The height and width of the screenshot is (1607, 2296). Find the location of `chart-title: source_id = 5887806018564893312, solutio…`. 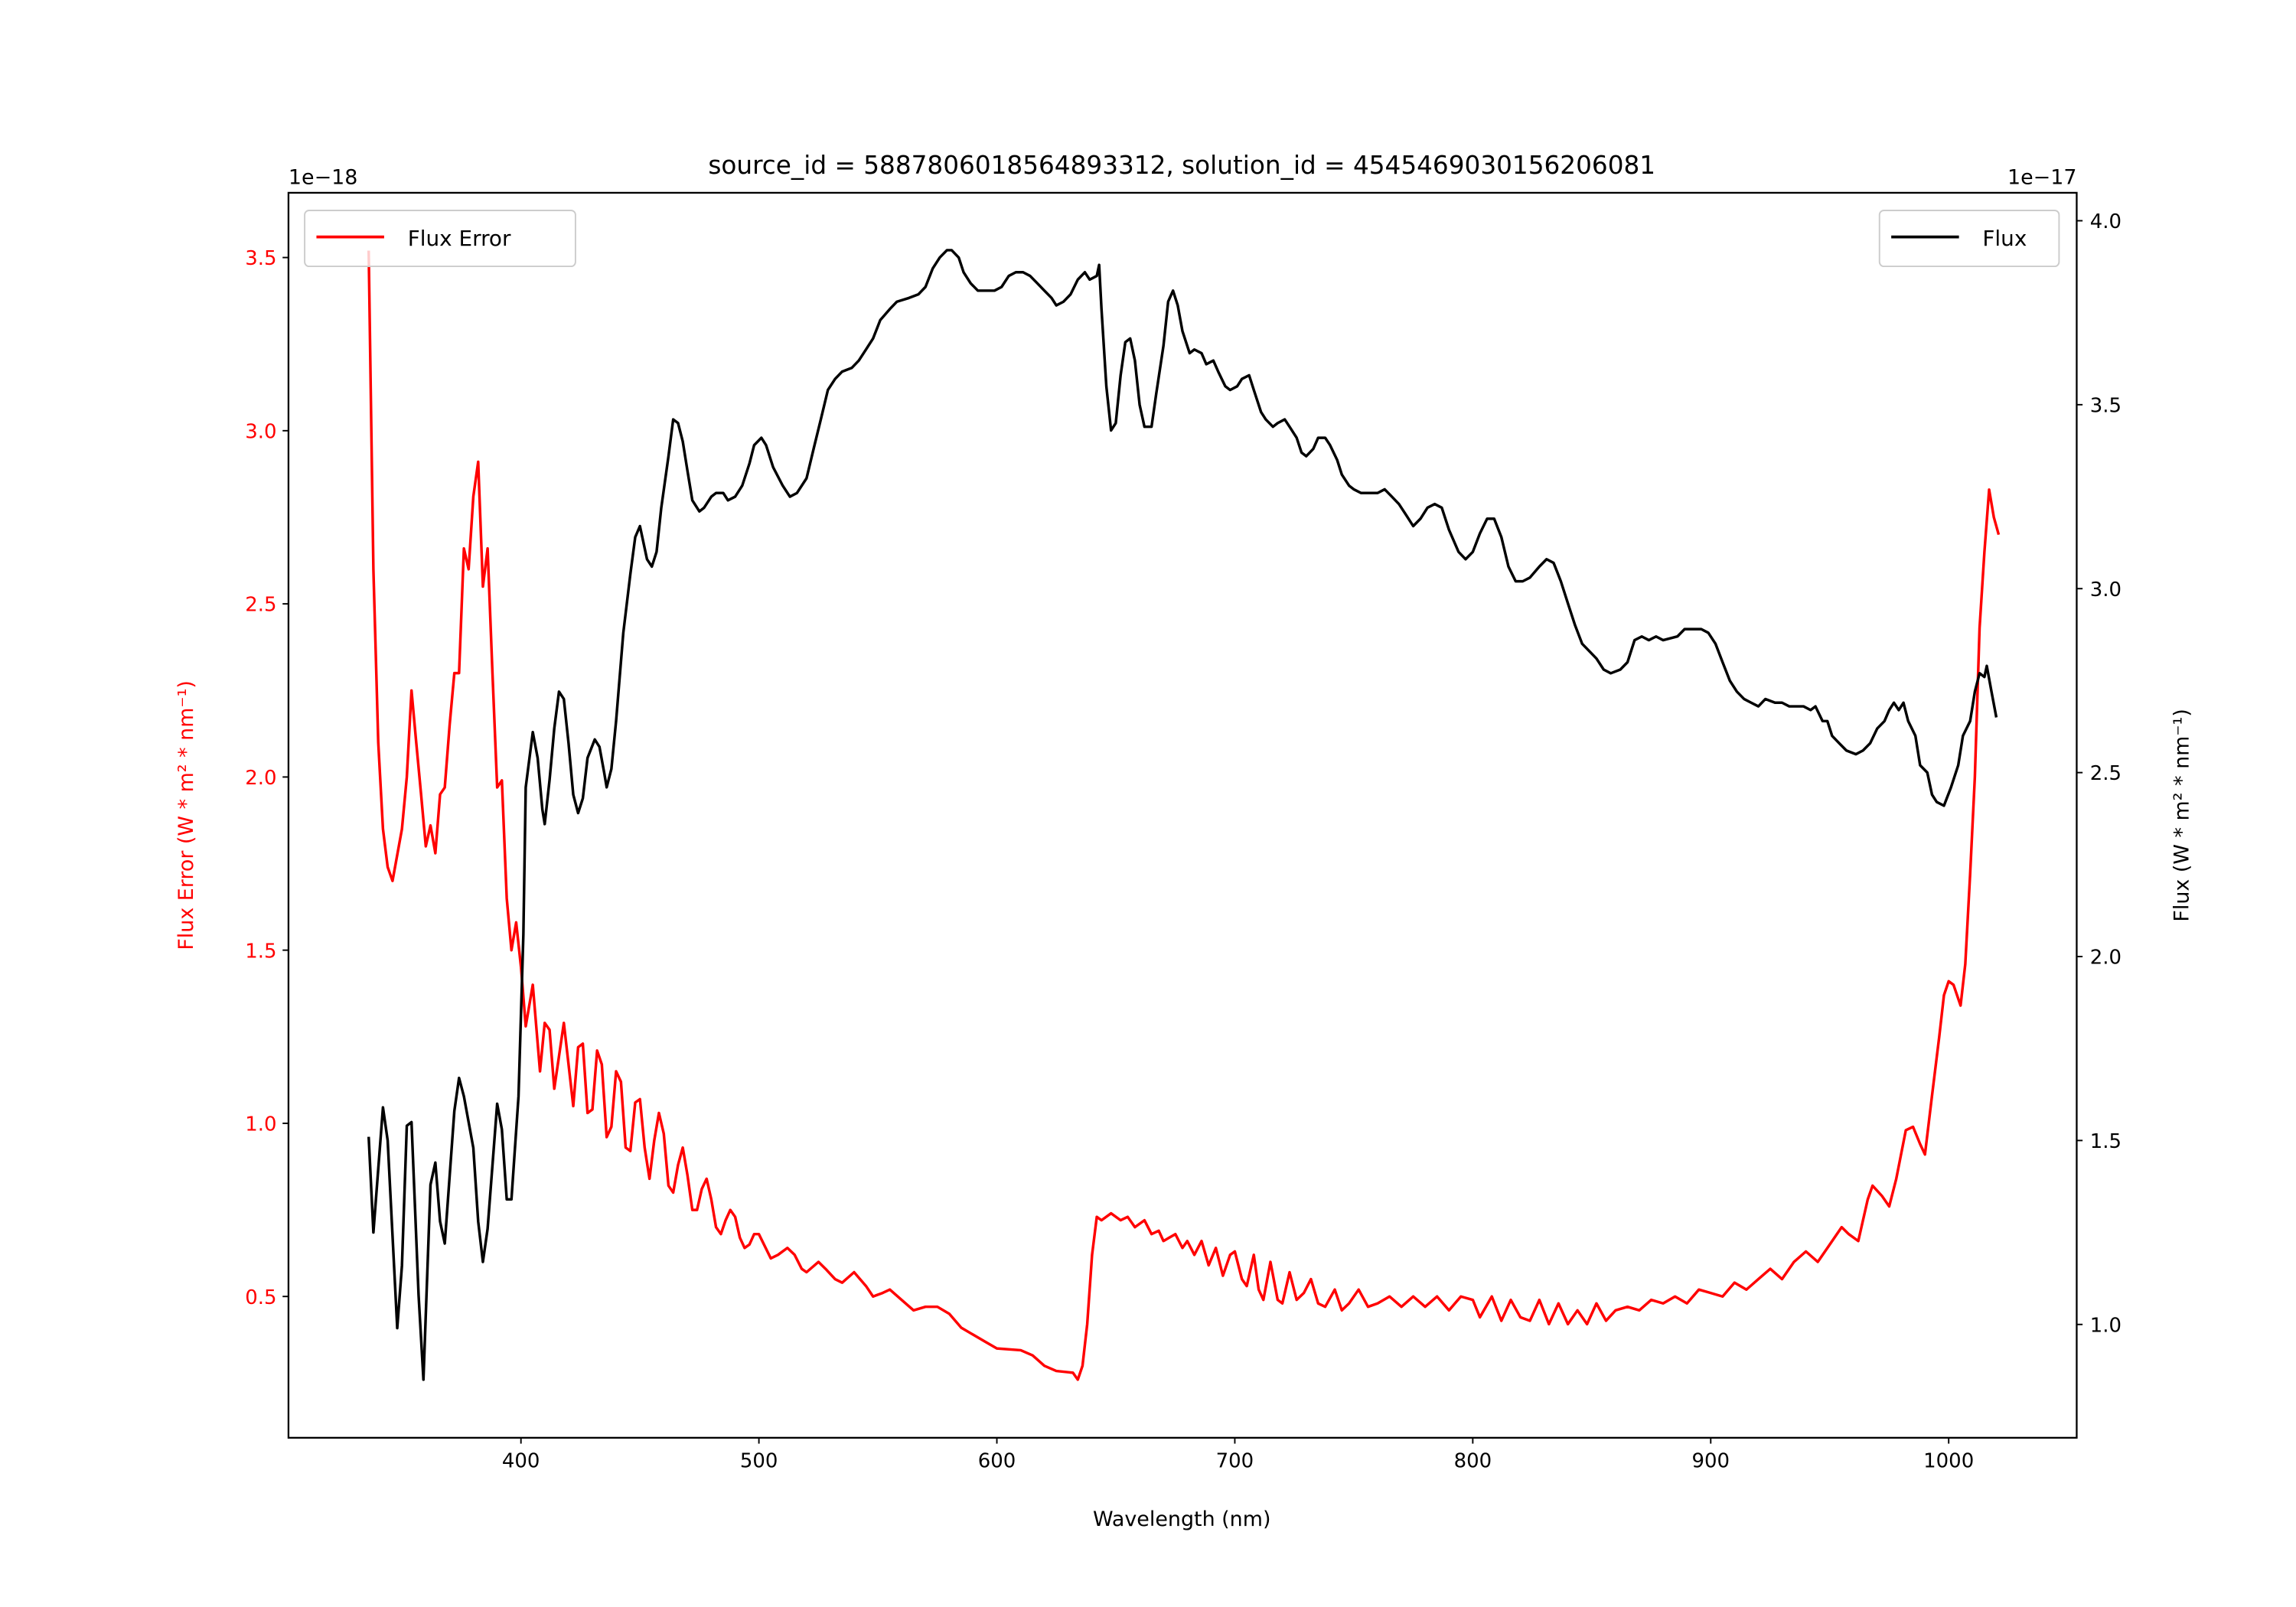

chart-title: source_id = 5887806018564893312, solutio… is located at coordinates (1181, 165).